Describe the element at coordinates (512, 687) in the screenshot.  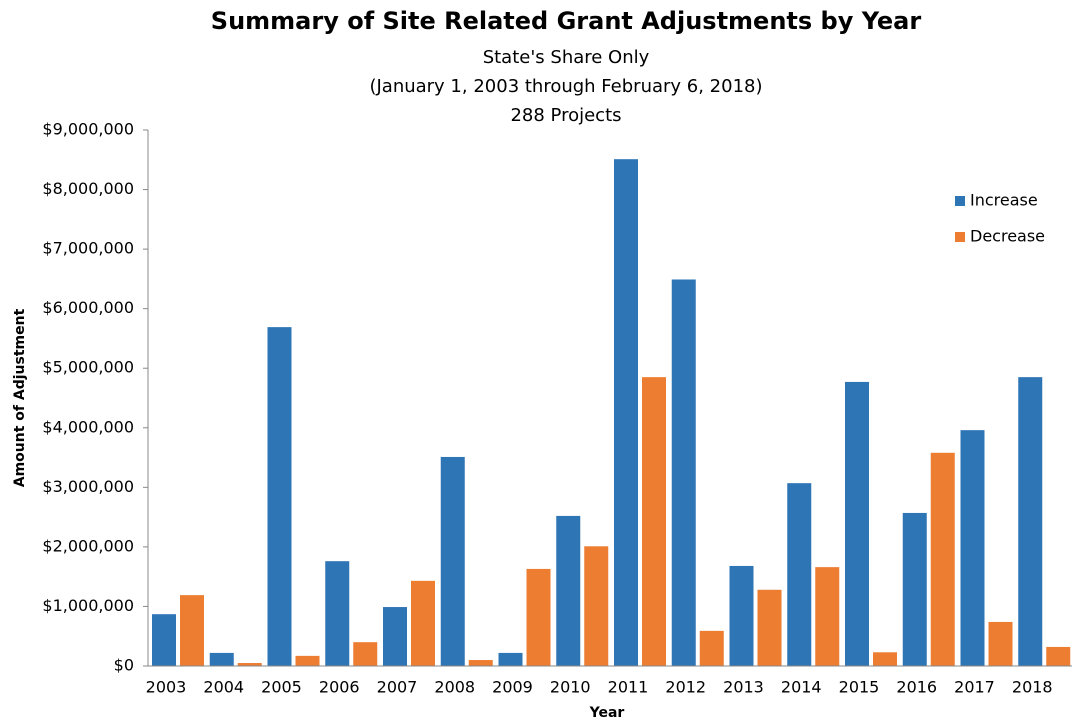
I see `x-tick-label: 2009` at that location.